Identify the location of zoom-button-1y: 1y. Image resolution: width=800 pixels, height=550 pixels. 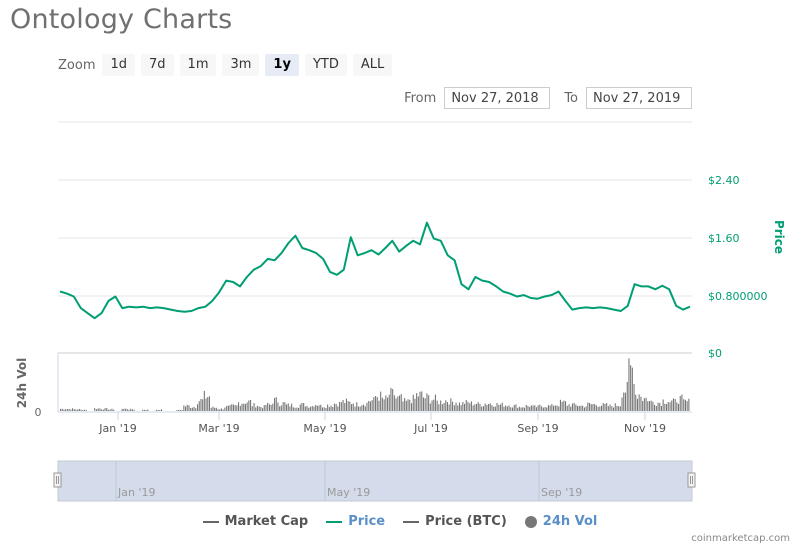
(282, 65).